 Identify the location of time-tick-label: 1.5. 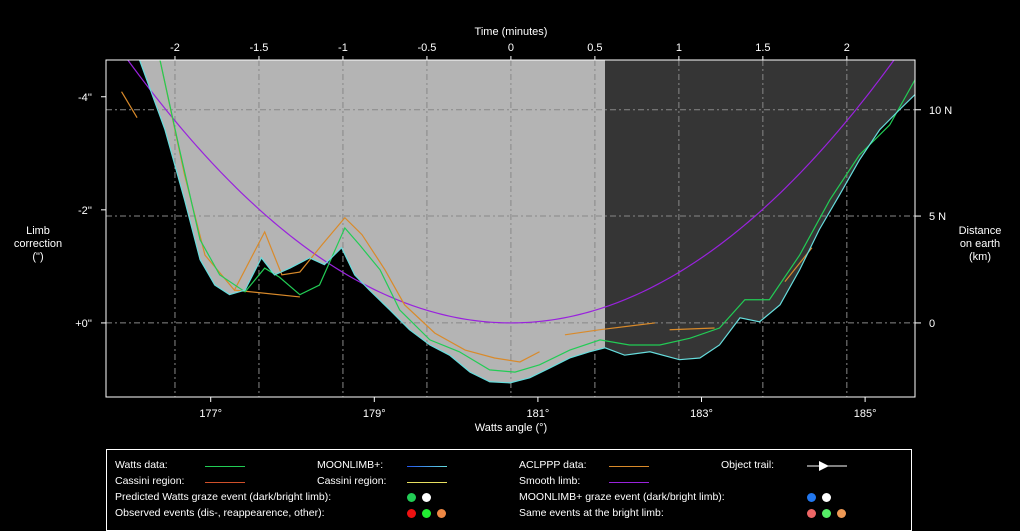
(762, 48).